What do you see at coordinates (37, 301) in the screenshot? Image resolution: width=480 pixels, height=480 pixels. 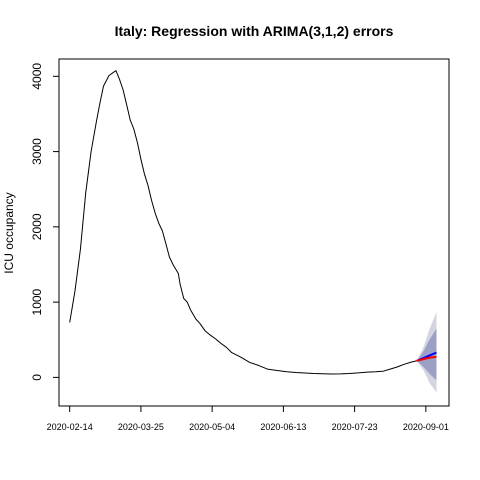 I see `y-tick-label: 1000` at bounding box center [37, 301].